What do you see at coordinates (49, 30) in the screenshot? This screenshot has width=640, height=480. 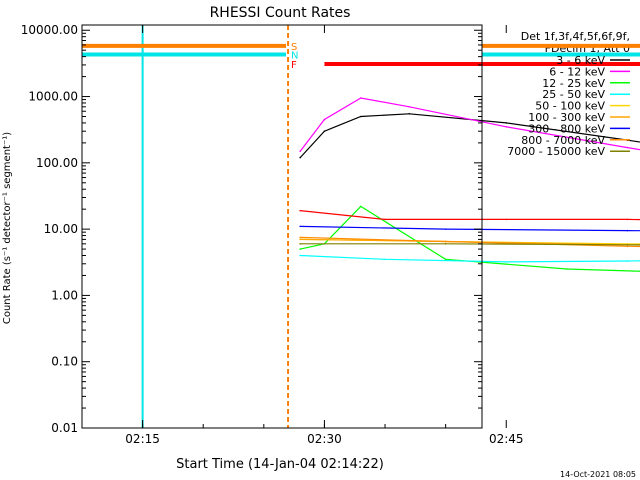 I see `y-tick-label: 10000.00` at bounding box center [49, 30].